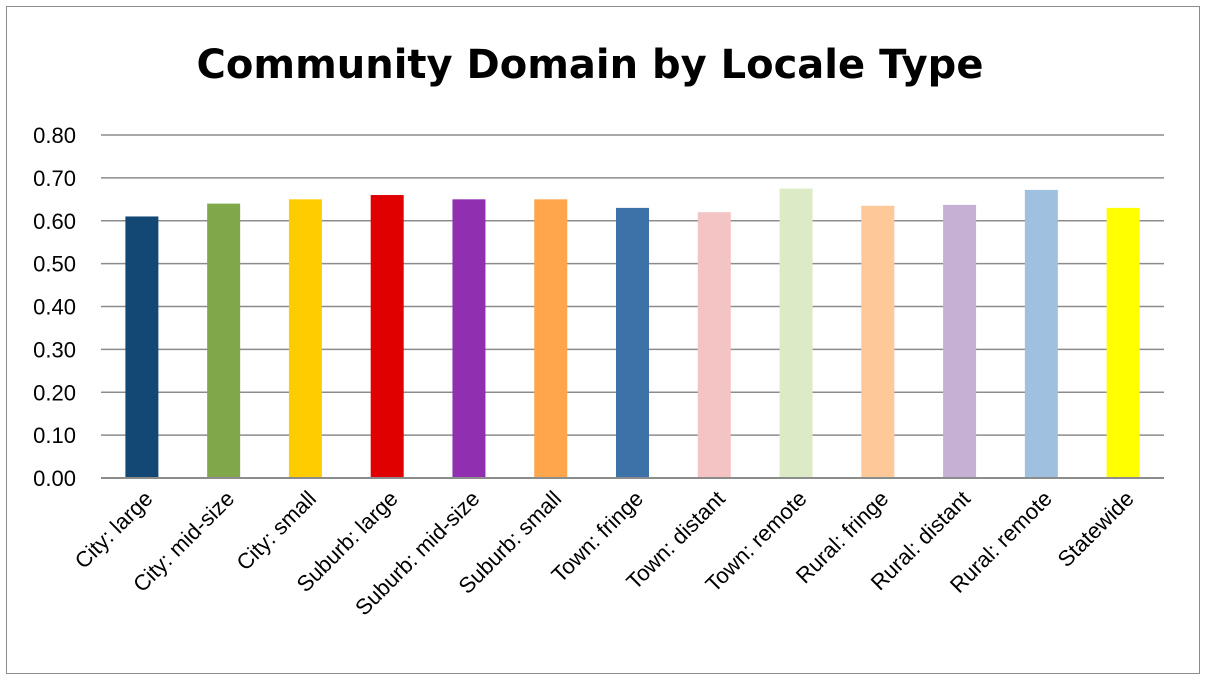  What do you see at coordinates (54, 135) in the screenshot?
I see `y-tick-label: 0.80` at bounding box center [54, 135].